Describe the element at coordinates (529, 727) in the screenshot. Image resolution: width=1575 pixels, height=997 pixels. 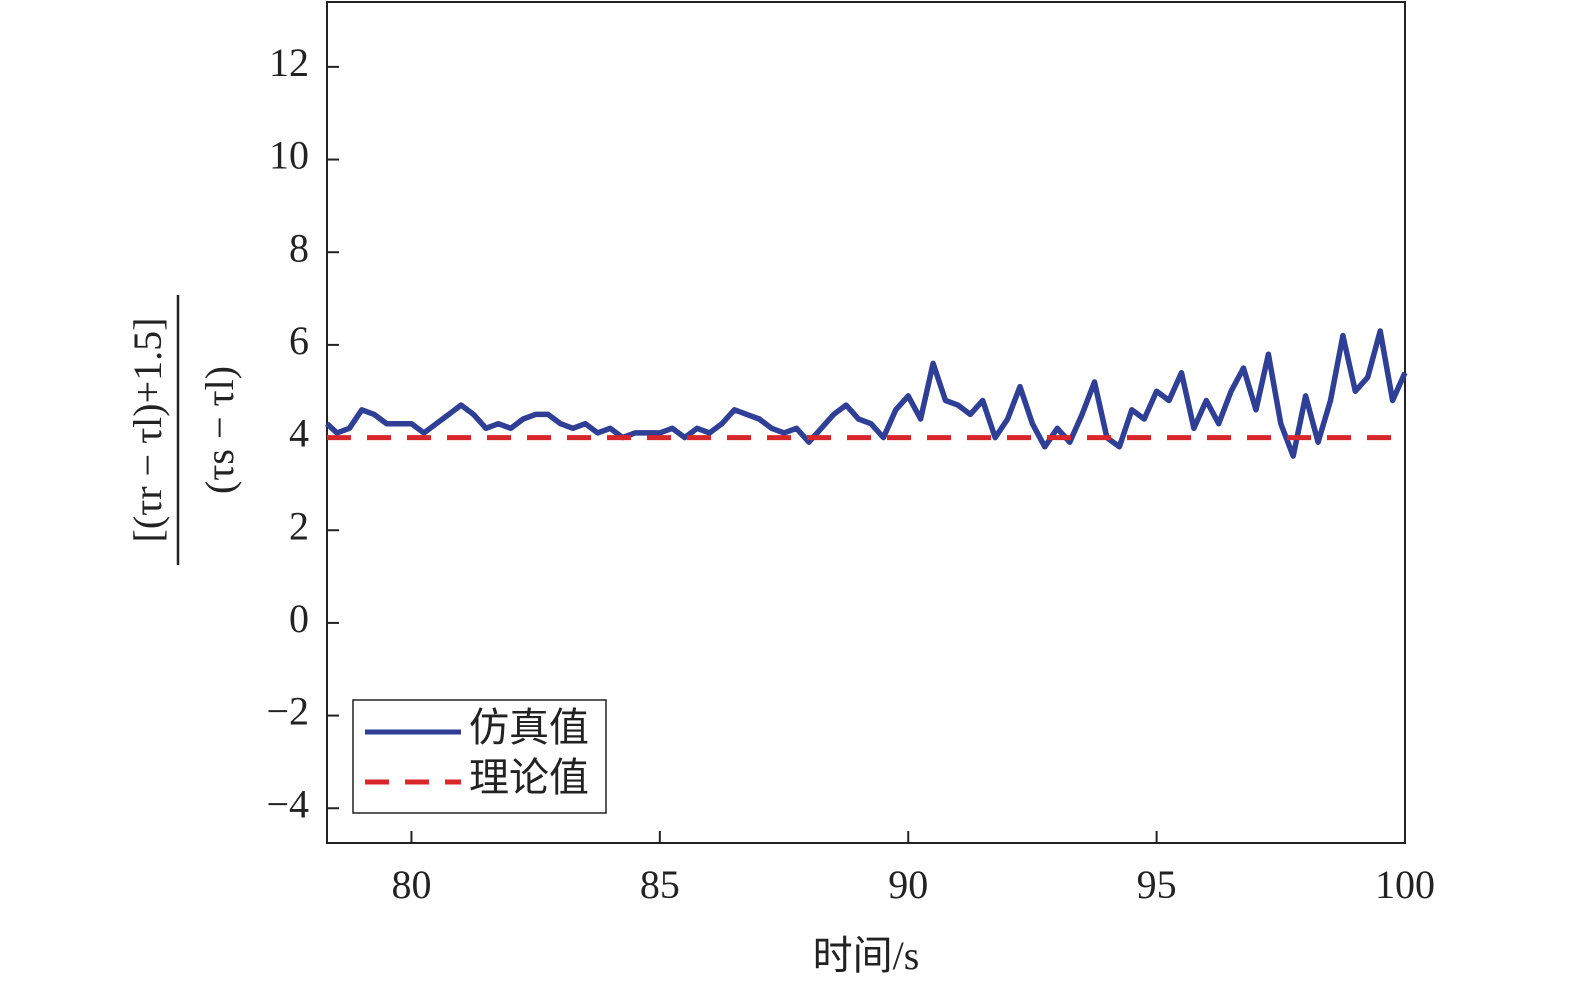
I see `legend-label: 仿真值` at that location.